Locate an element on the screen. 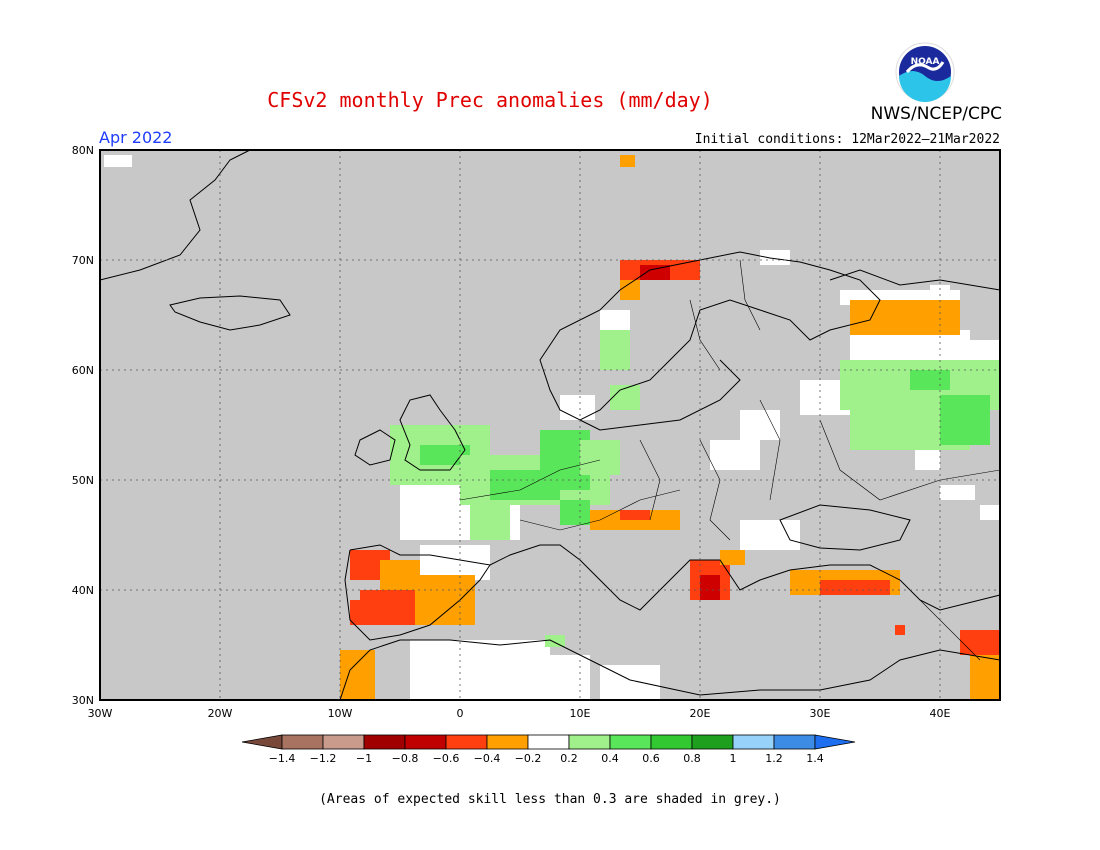 The image size is (1100, 850). colorbar-label: 0.2 is located at coordinates (569, 758).